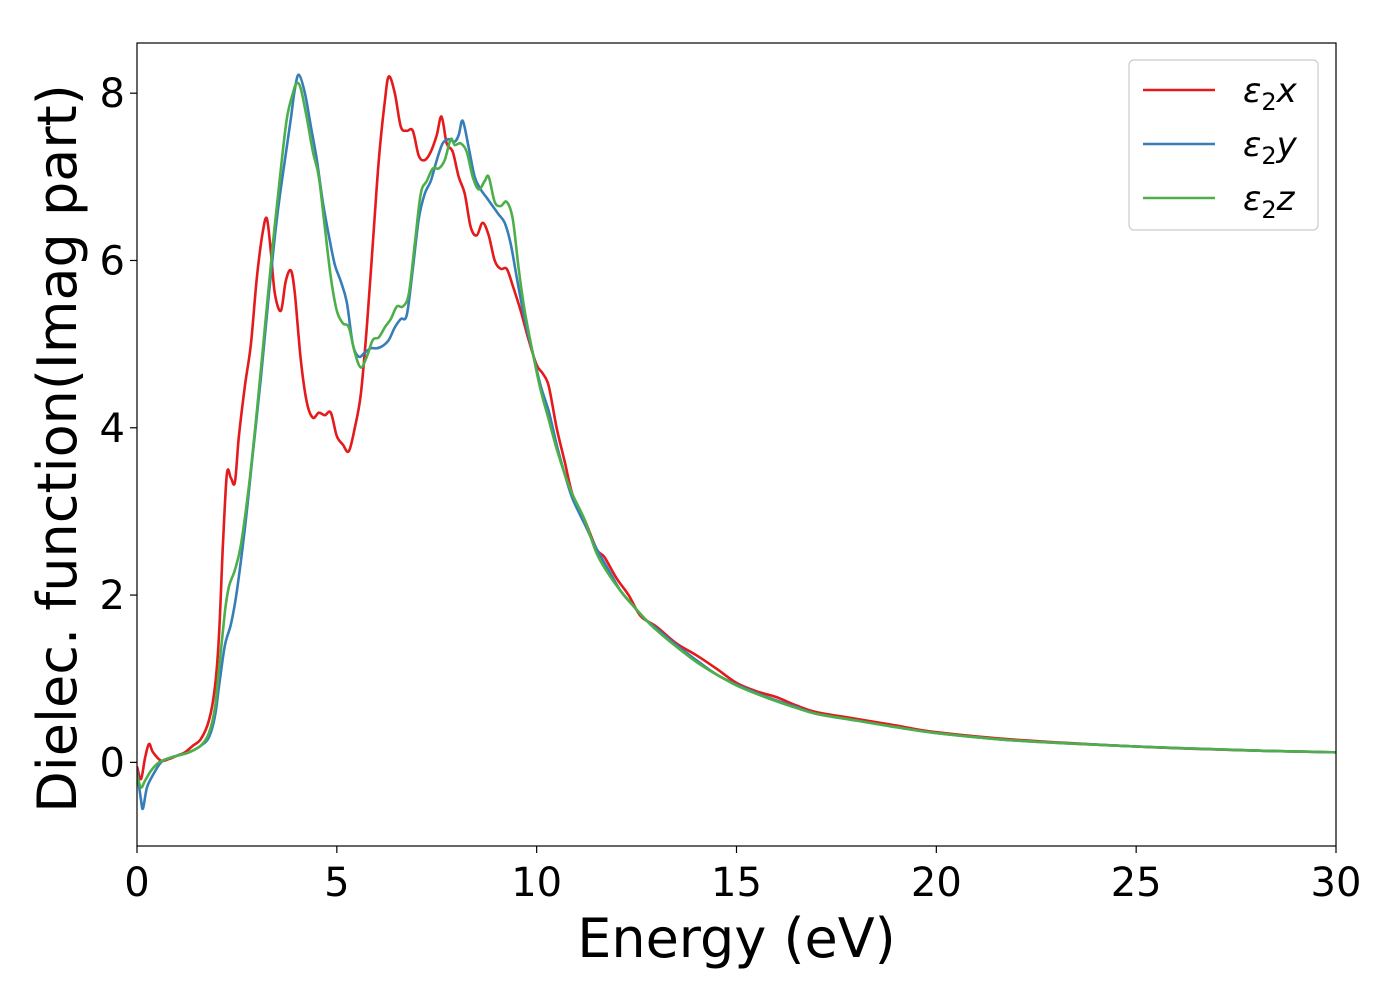 This screenshot has height=1000, width=1400. What do you see at coordinates (1336, 883) in the screenshot?
I see `x-tick-label: 30` at bounding box center [1336, 883].